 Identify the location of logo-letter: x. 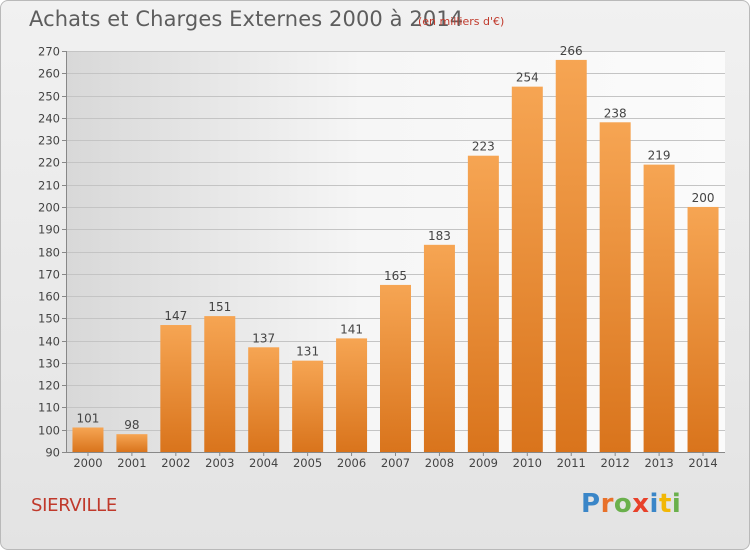
(641, 504).